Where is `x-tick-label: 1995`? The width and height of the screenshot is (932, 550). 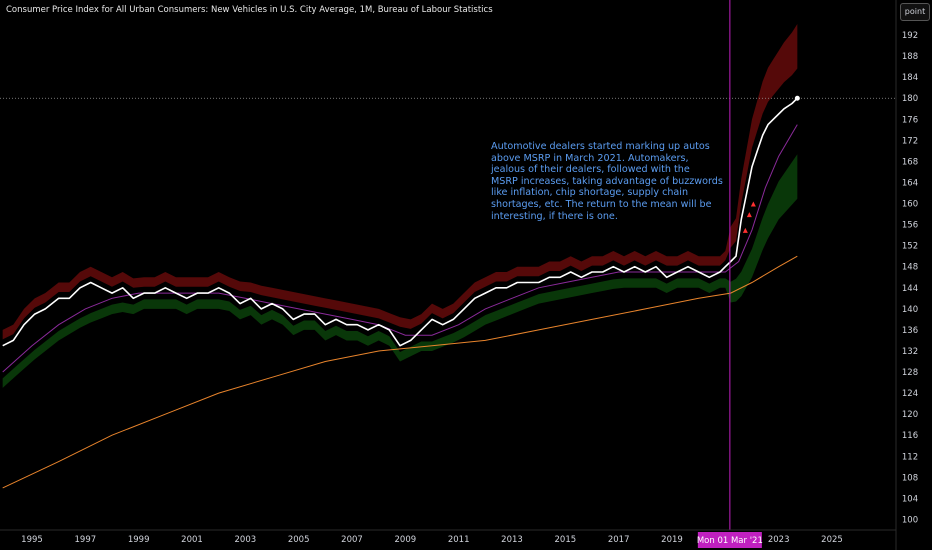 x-tick-label: 1995 is located at coordinates (32, 540).